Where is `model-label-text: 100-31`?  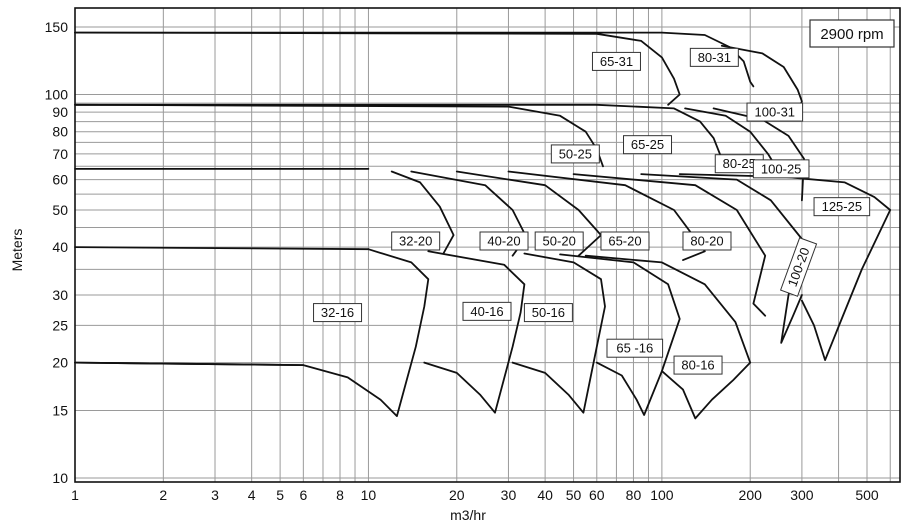
model-label-text: 100-31 is located at coordinates (775, 112).